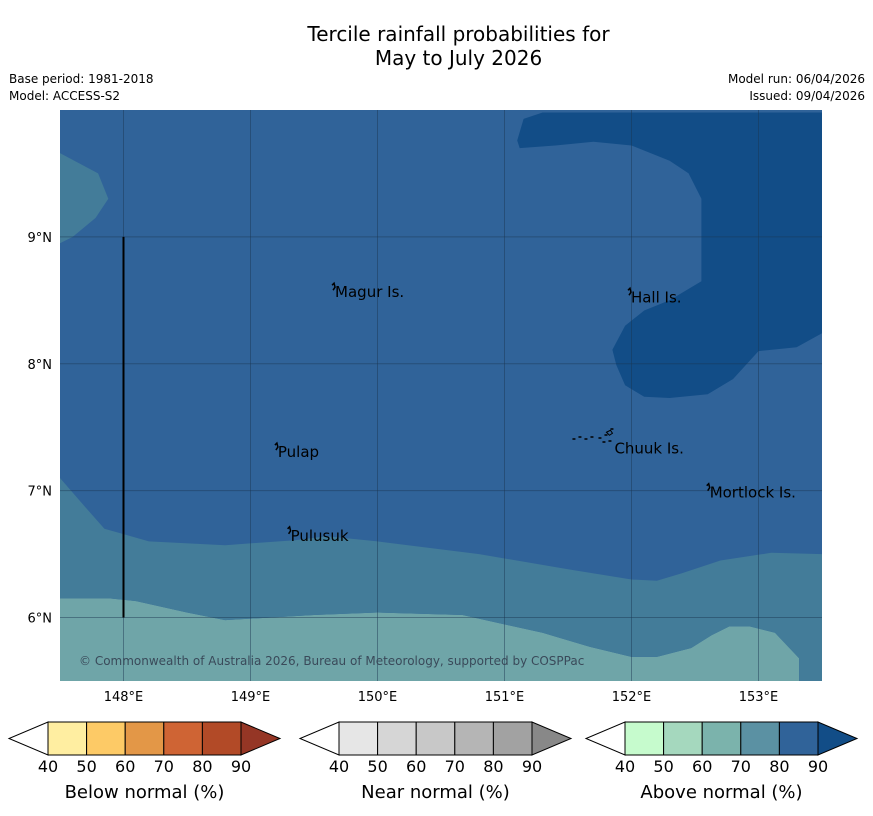 This screenshot has height=816, width=873. Describe the element at coordinates (721, 762) in the screenshot. I see `legend-above-normal: 40 50 60 70 80 90 Above normal (%)` at that location.